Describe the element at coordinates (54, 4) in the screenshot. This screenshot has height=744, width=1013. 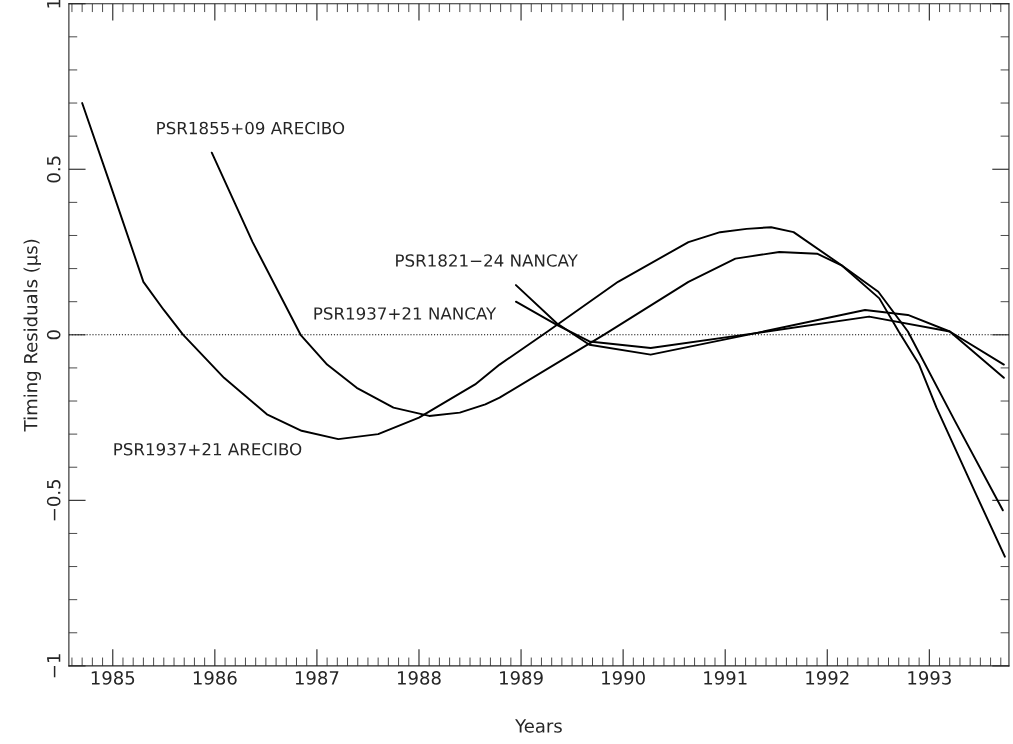
I see `y-tick-label: 1` at that location.